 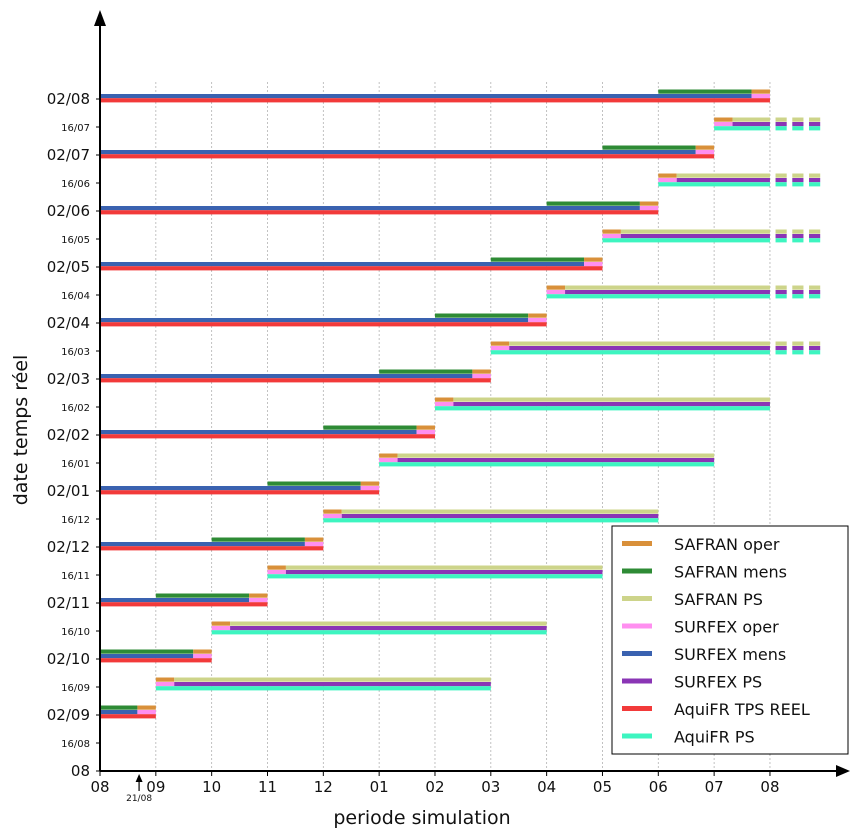 What do you see at coordinates (75, 464) in the screenshot?
I see `y-tick-label: 16/01` at bounding box center [75, 464].